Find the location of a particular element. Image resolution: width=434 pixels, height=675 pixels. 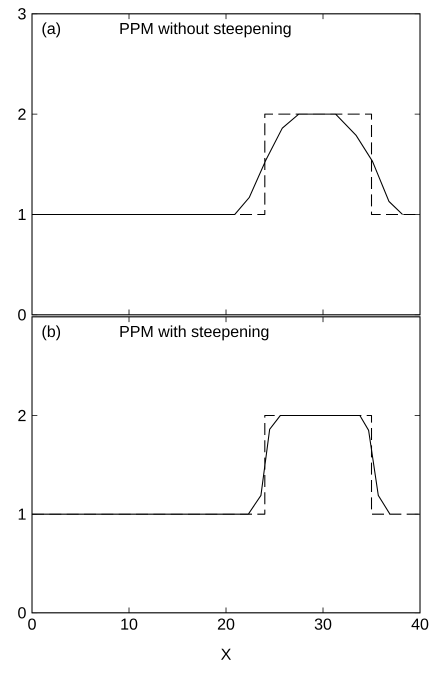

x-axis-title: X is located at coordinates (225, 654).